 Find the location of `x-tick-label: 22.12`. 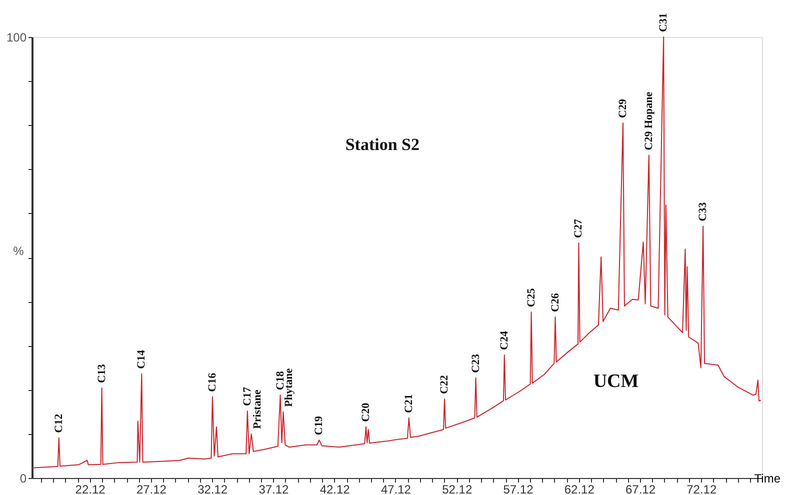

x-tick-label: 22.12 is located at coordinates (90, 488).